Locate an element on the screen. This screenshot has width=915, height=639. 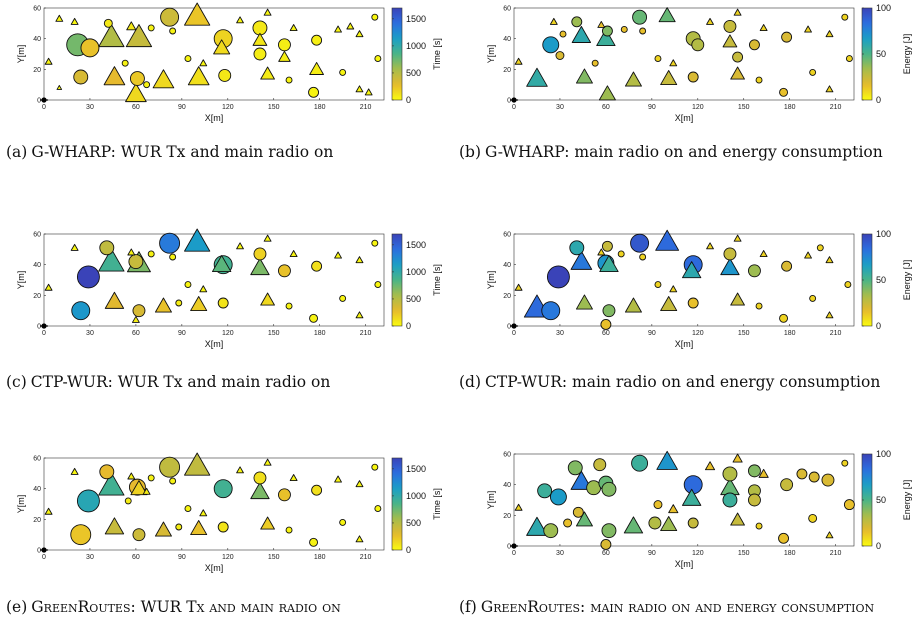
caption-c-text: CTP-WUR: WUR Tx and main radio on is located at coordinates (180, 382).